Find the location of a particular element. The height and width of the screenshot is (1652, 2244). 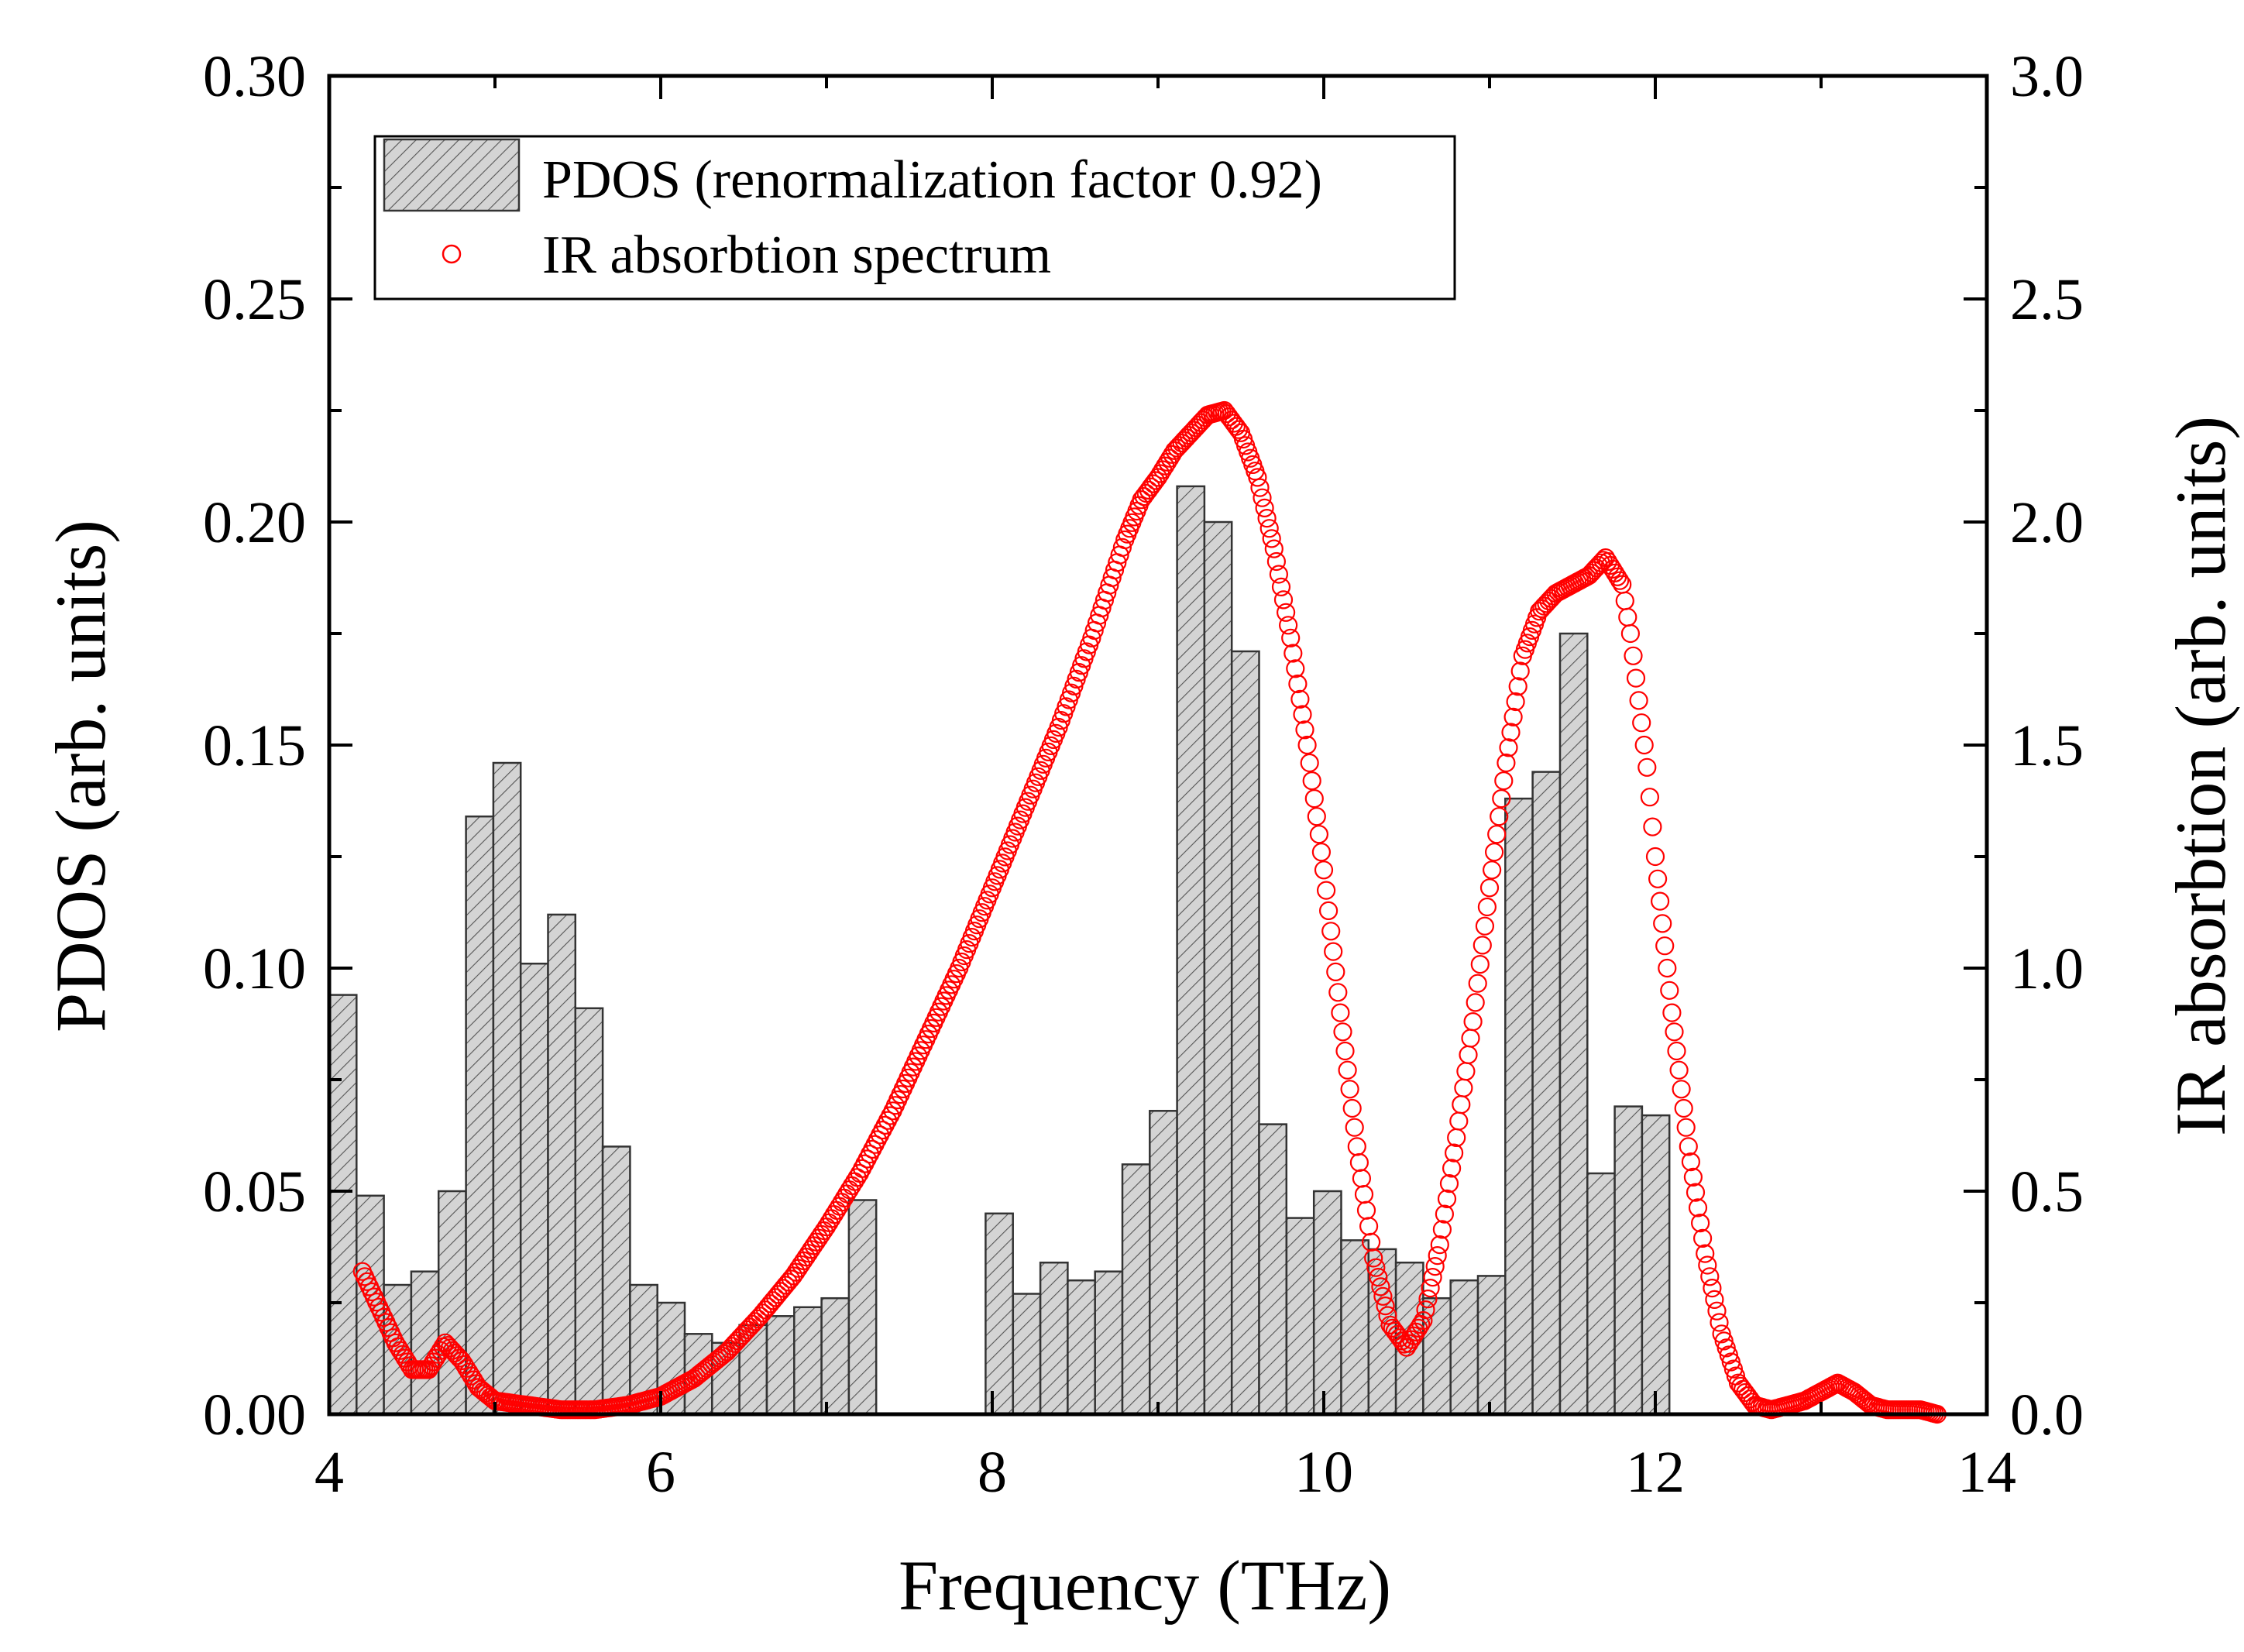

x-tick-label: 10 is located at coordinates (1323, 1472).